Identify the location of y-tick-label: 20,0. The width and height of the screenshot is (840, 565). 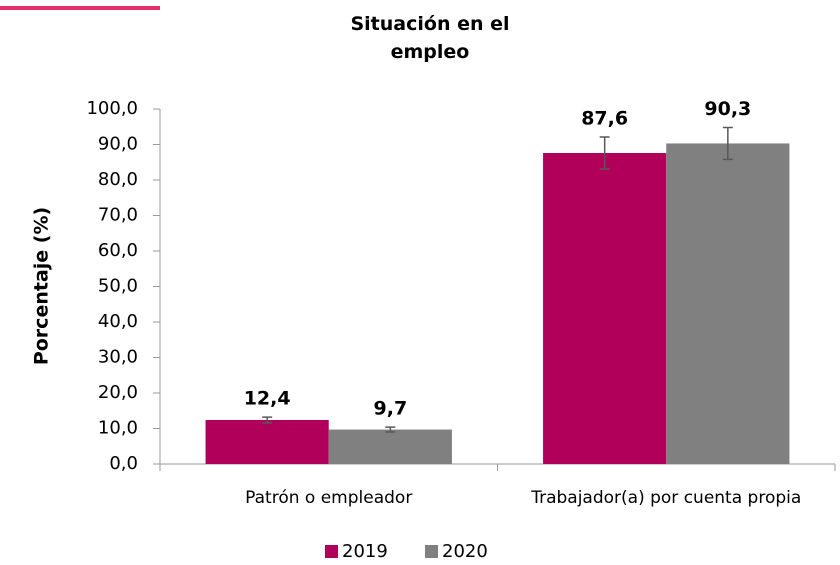
(118, 392).